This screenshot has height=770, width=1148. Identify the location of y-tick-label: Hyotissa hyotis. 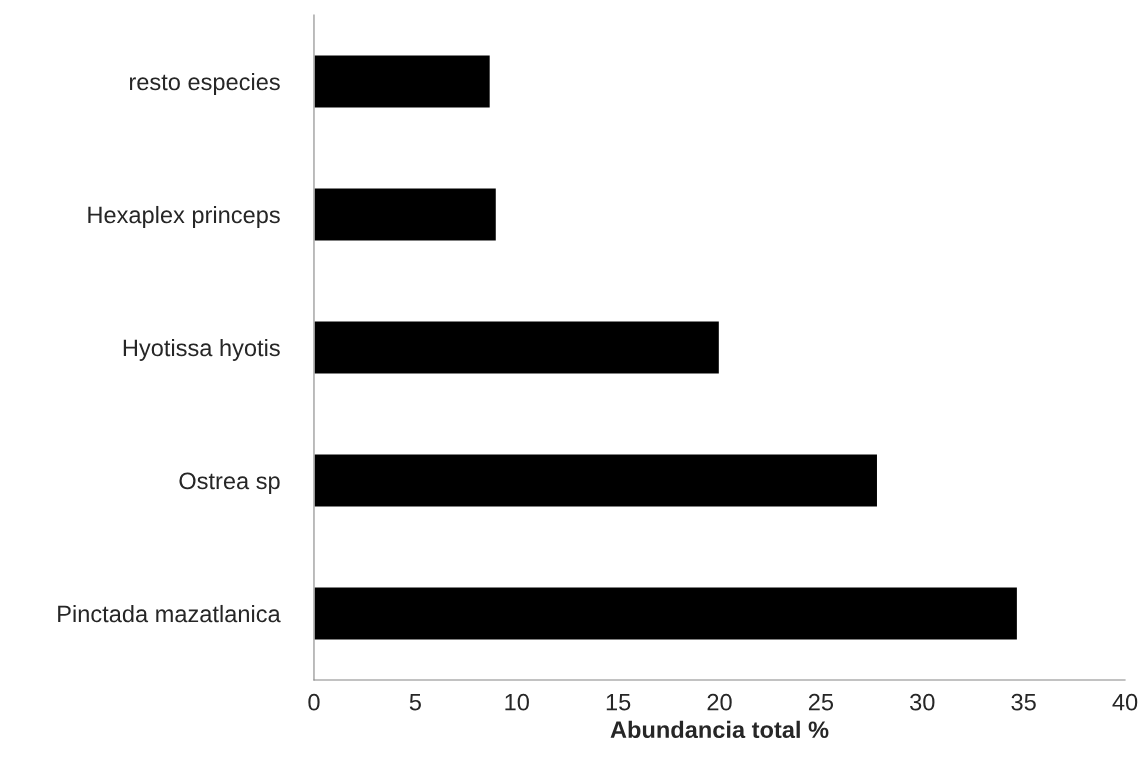
(201, 349).